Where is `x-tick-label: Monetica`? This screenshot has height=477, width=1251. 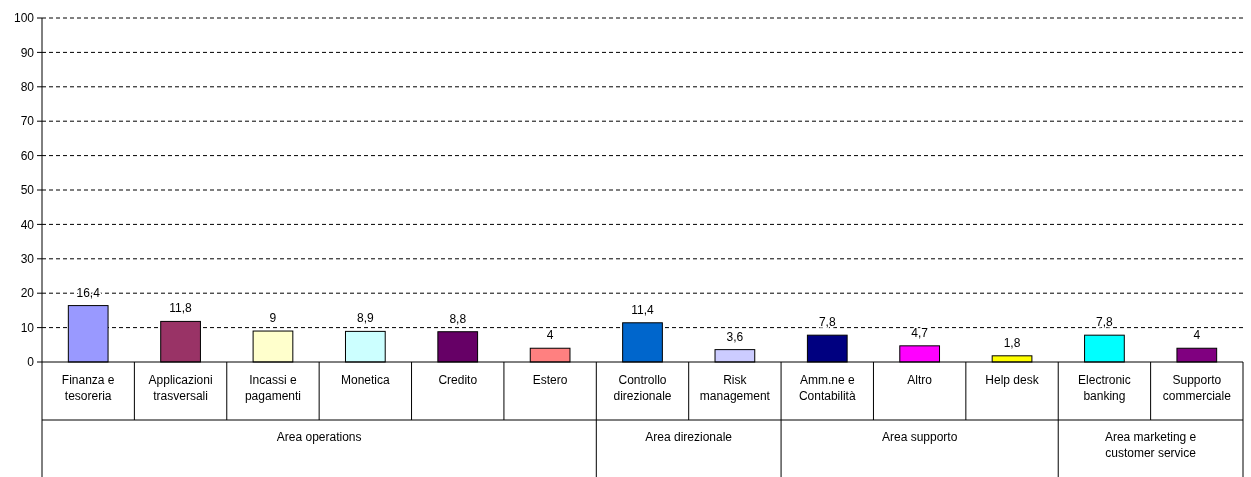
x-tick-label: Monetica is located at coordinates (365, 380).